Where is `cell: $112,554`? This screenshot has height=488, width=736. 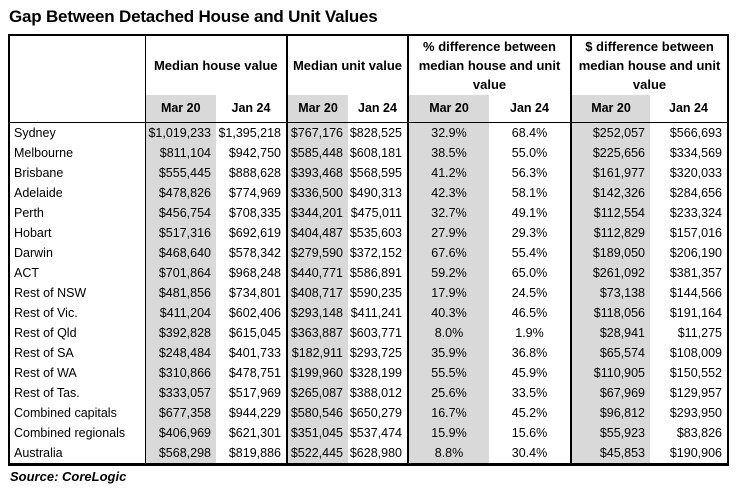 cell: $112,554 is located at coordinates (610, 212).